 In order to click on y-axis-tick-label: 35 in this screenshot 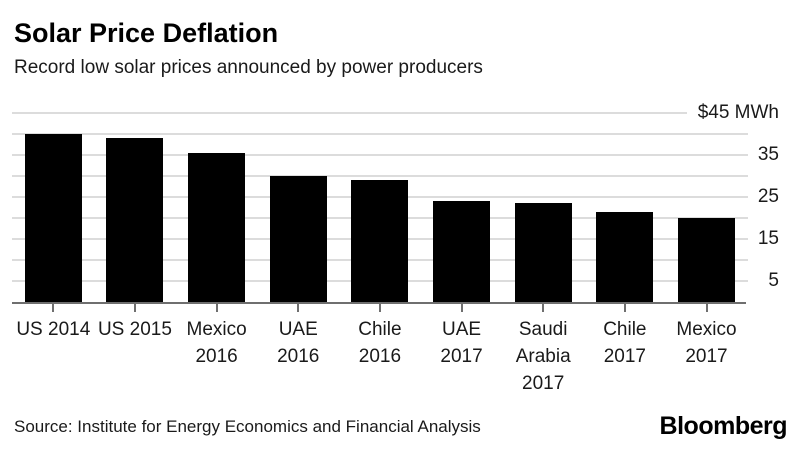, I will do `click(768, 154)`.